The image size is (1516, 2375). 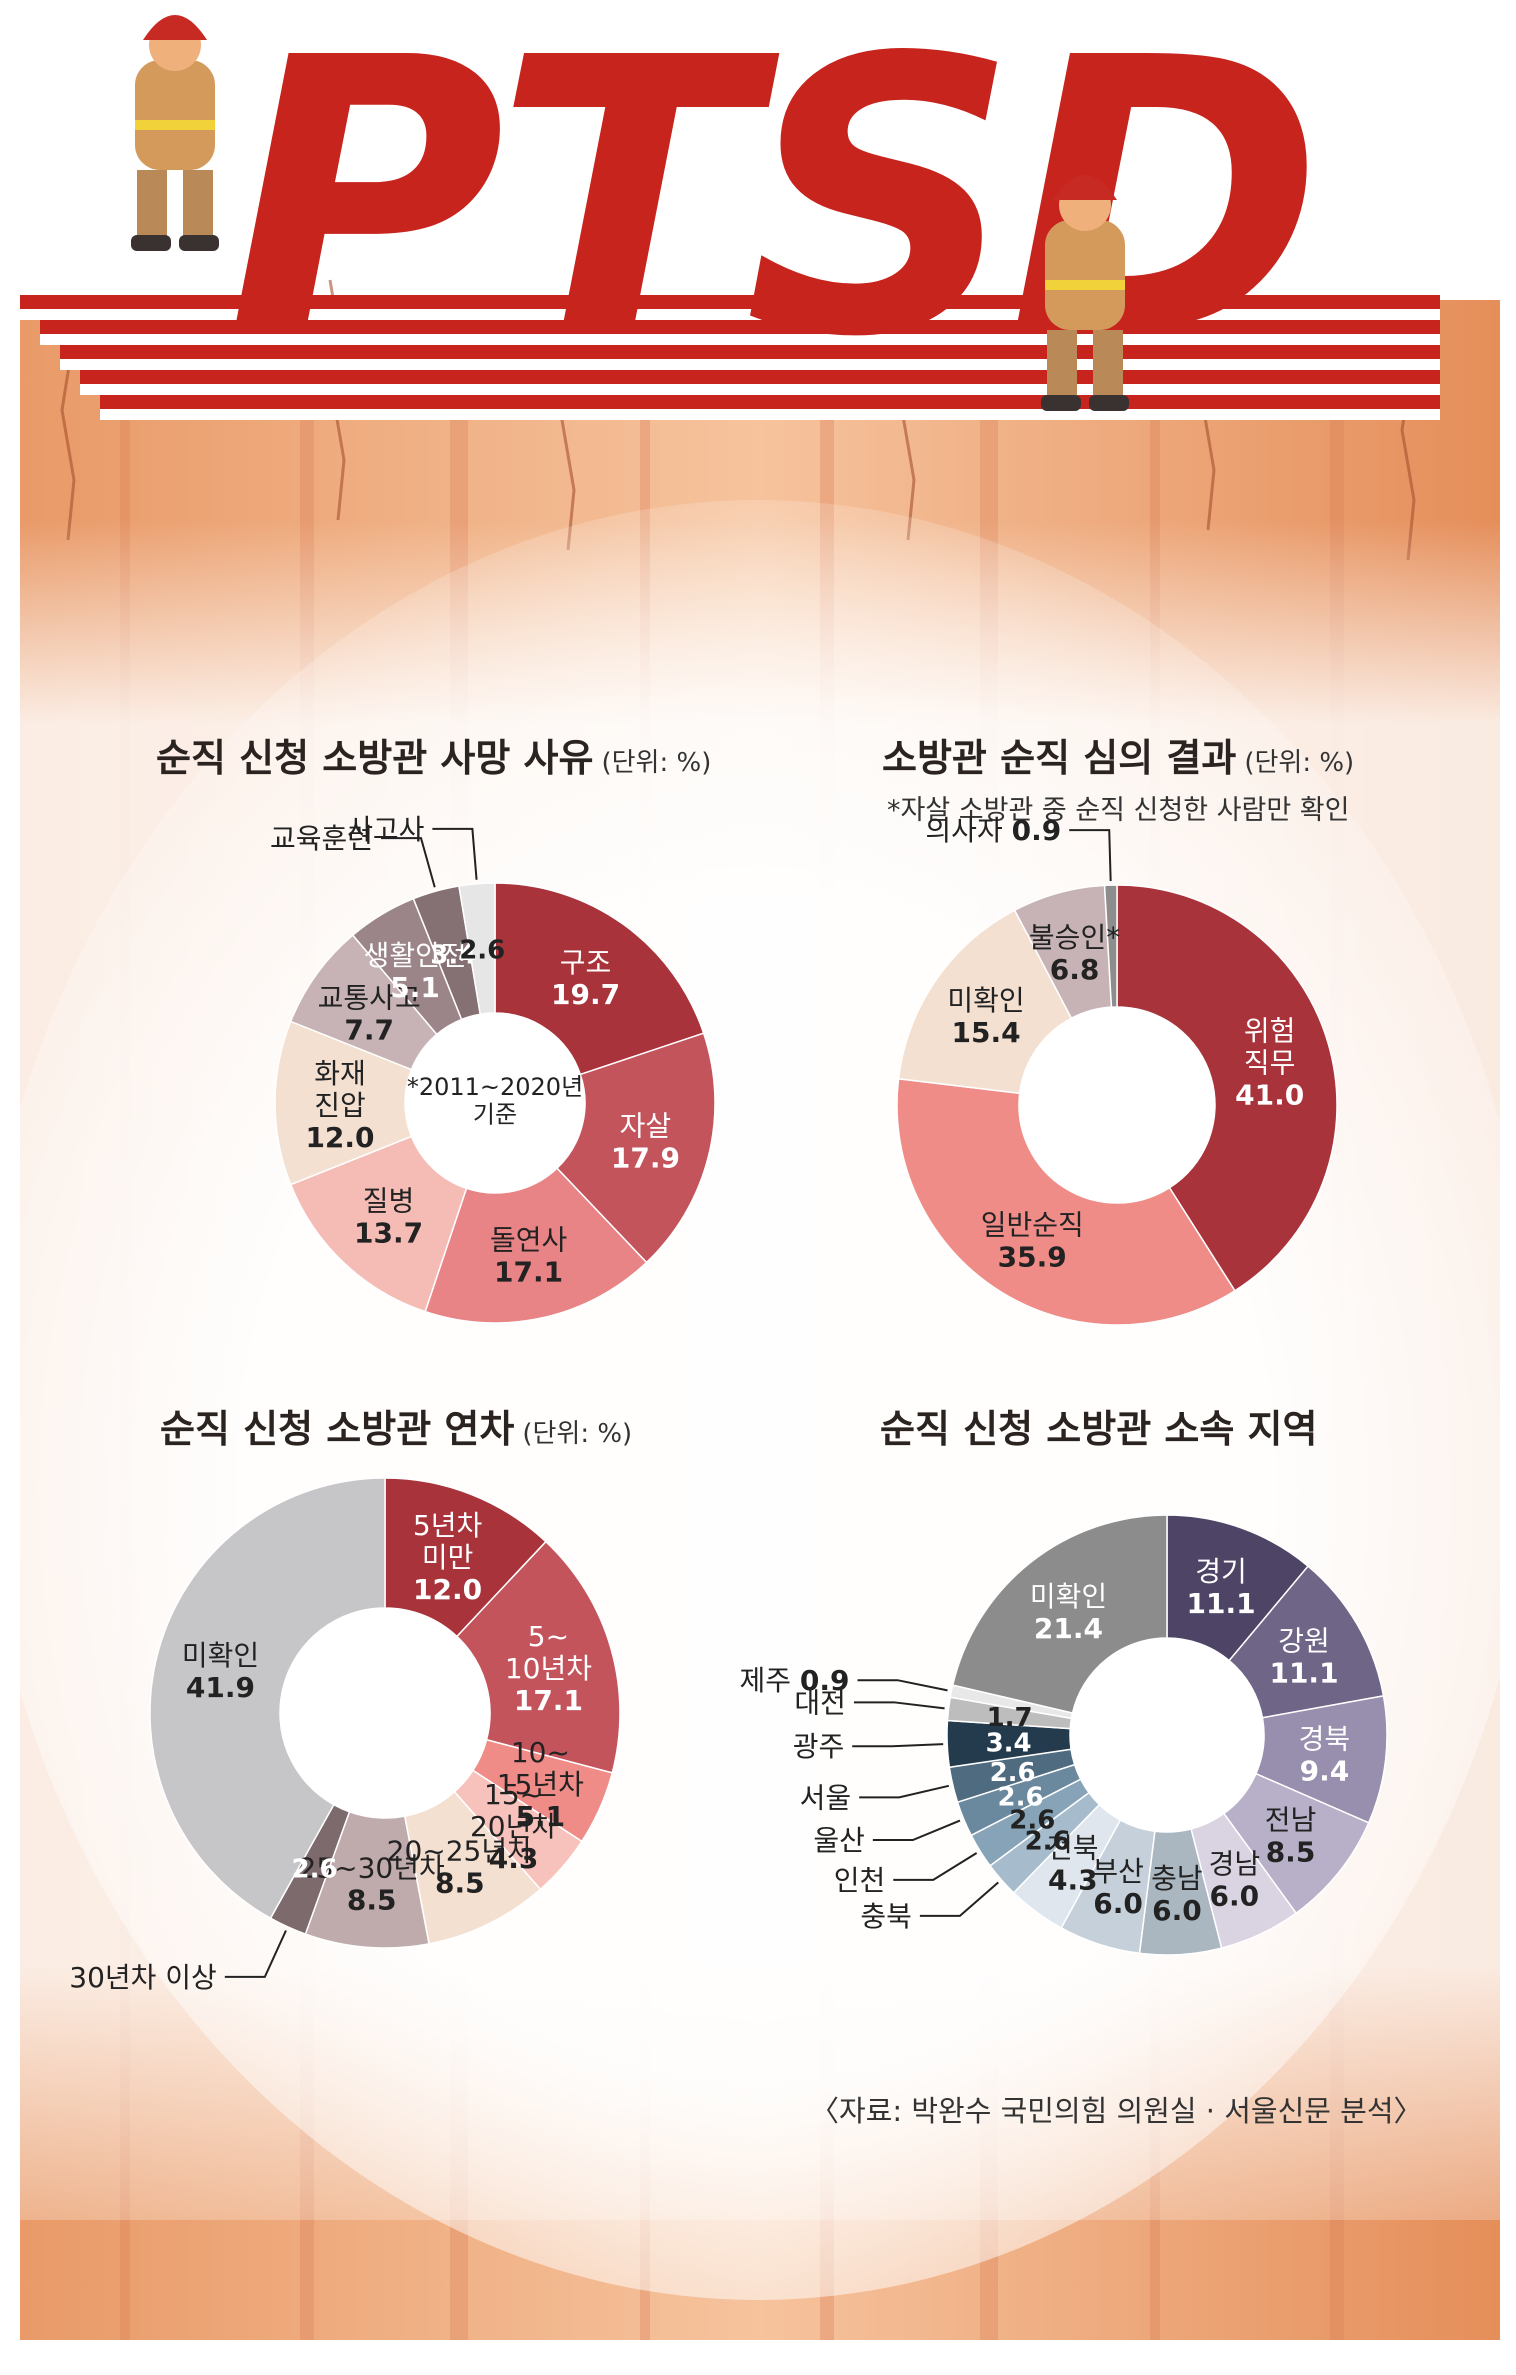 I want to click on slice-name: 미만, so click(x=448, y=1557).